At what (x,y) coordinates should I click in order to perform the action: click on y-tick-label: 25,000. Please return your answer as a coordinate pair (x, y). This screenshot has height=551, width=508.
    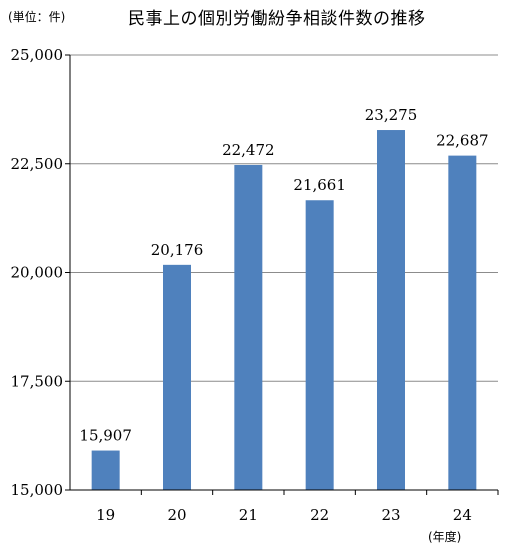
    Looking at the image, I should click on (37, 55).